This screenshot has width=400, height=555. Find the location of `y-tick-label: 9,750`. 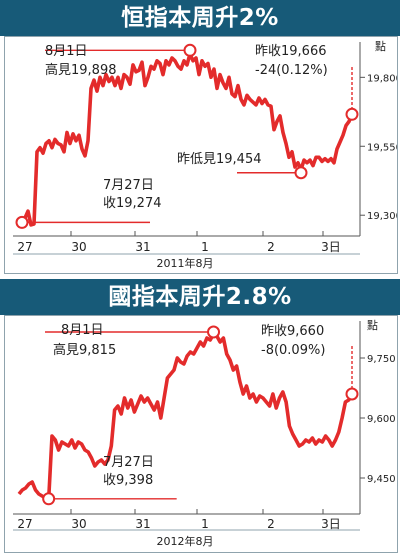

y-tick-label: 9,750 is located at coordinates (381, 359).